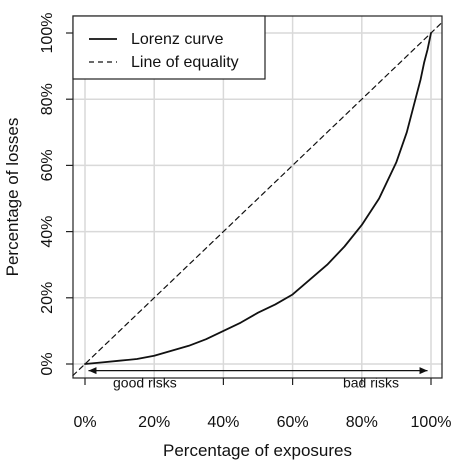 The height and width of the screenshot is (468, 463). Describe the element at coordinates (154, 422) in the screenshot. I see `x-tick-label: 20%` at that location.